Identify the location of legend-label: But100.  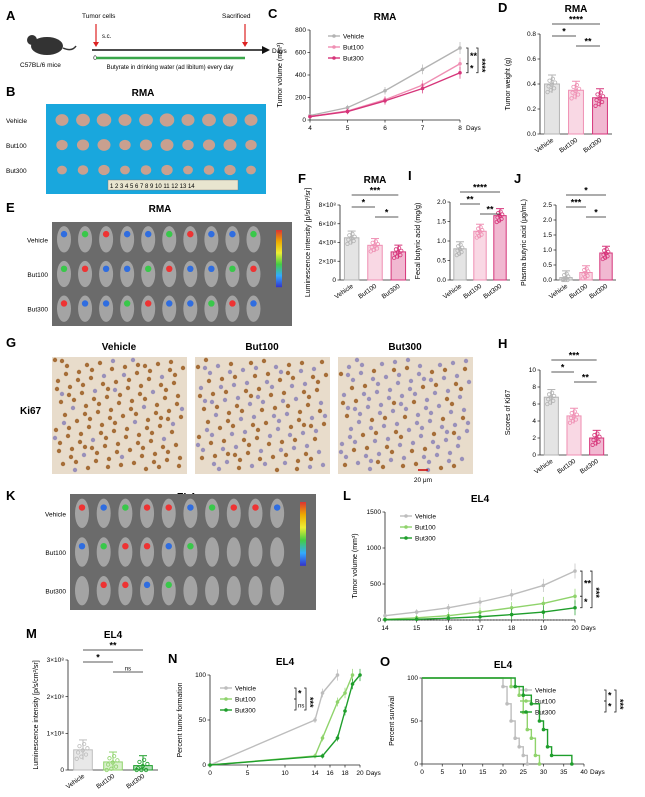
(545, 701).